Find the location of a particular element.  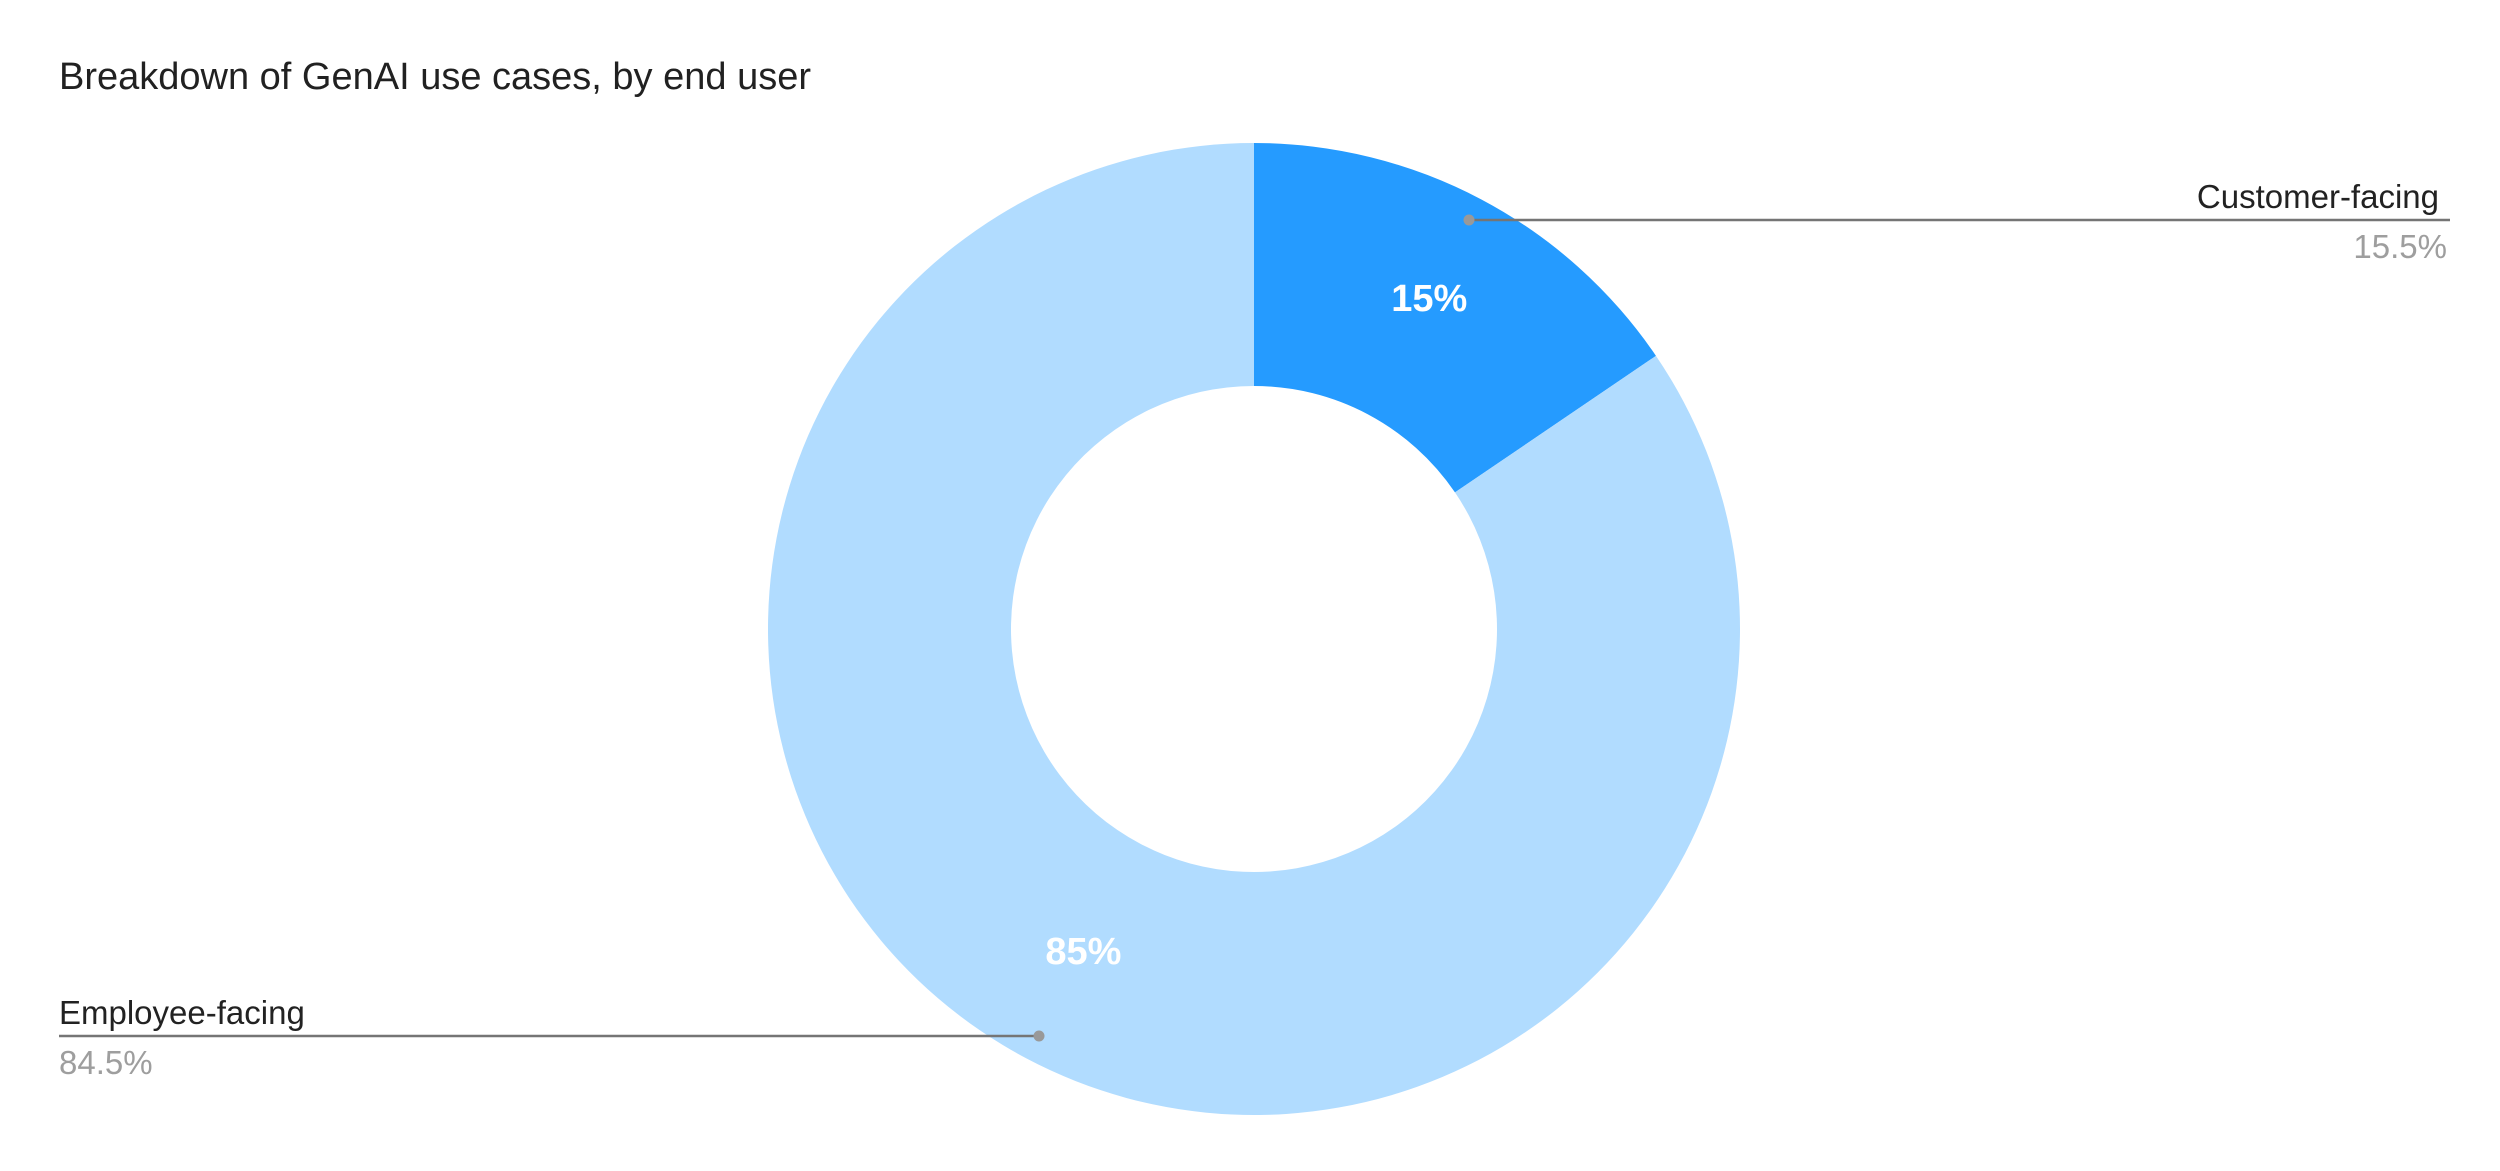

slice-customer-facing is located at coordinates (1455, 318).